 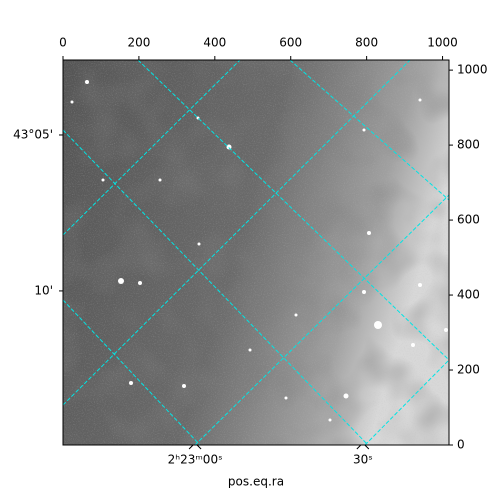 I want to click on dec-tick-label: 43°05', so click(x=33, y=134).